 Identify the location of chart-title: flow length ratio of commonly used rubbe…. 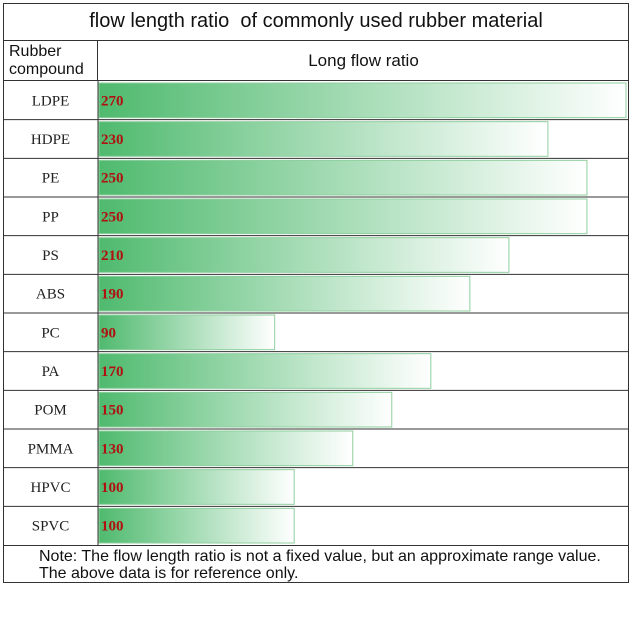
(316, 22).